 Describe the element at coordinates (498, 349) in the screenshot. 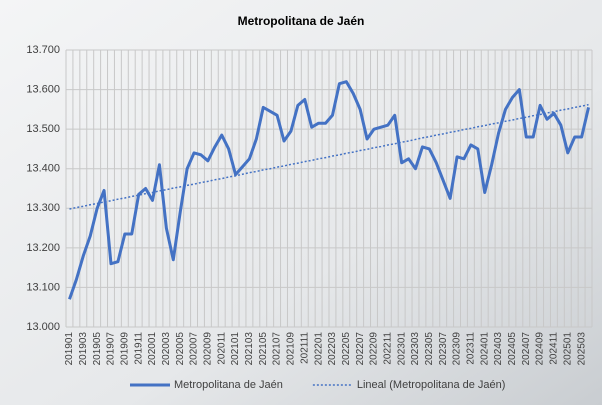

I see `x-tick-label: 202403` at that location.